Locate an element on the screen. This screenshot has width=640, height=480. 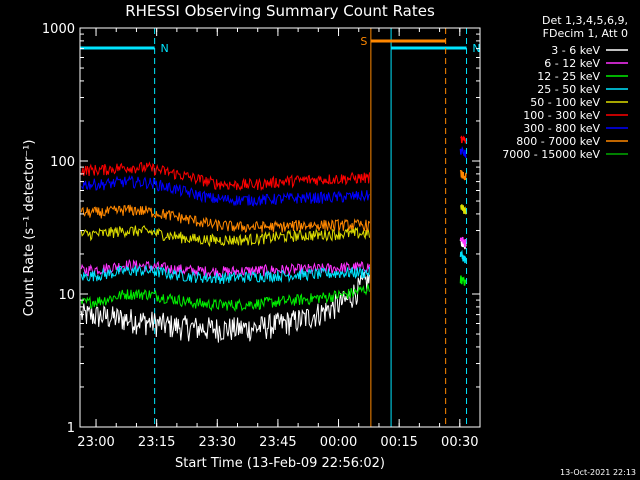
y-axis-label: Count Rate (s⁻¹ detector⁻¹) is located at coordinates (29, 228).